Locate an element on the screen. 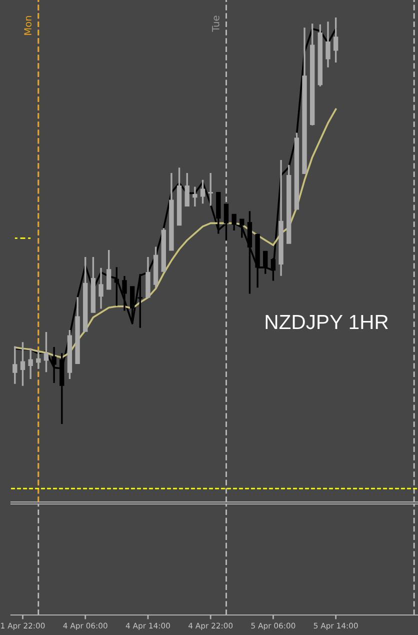  annotation: Mon is located at coordinates (28, 25).